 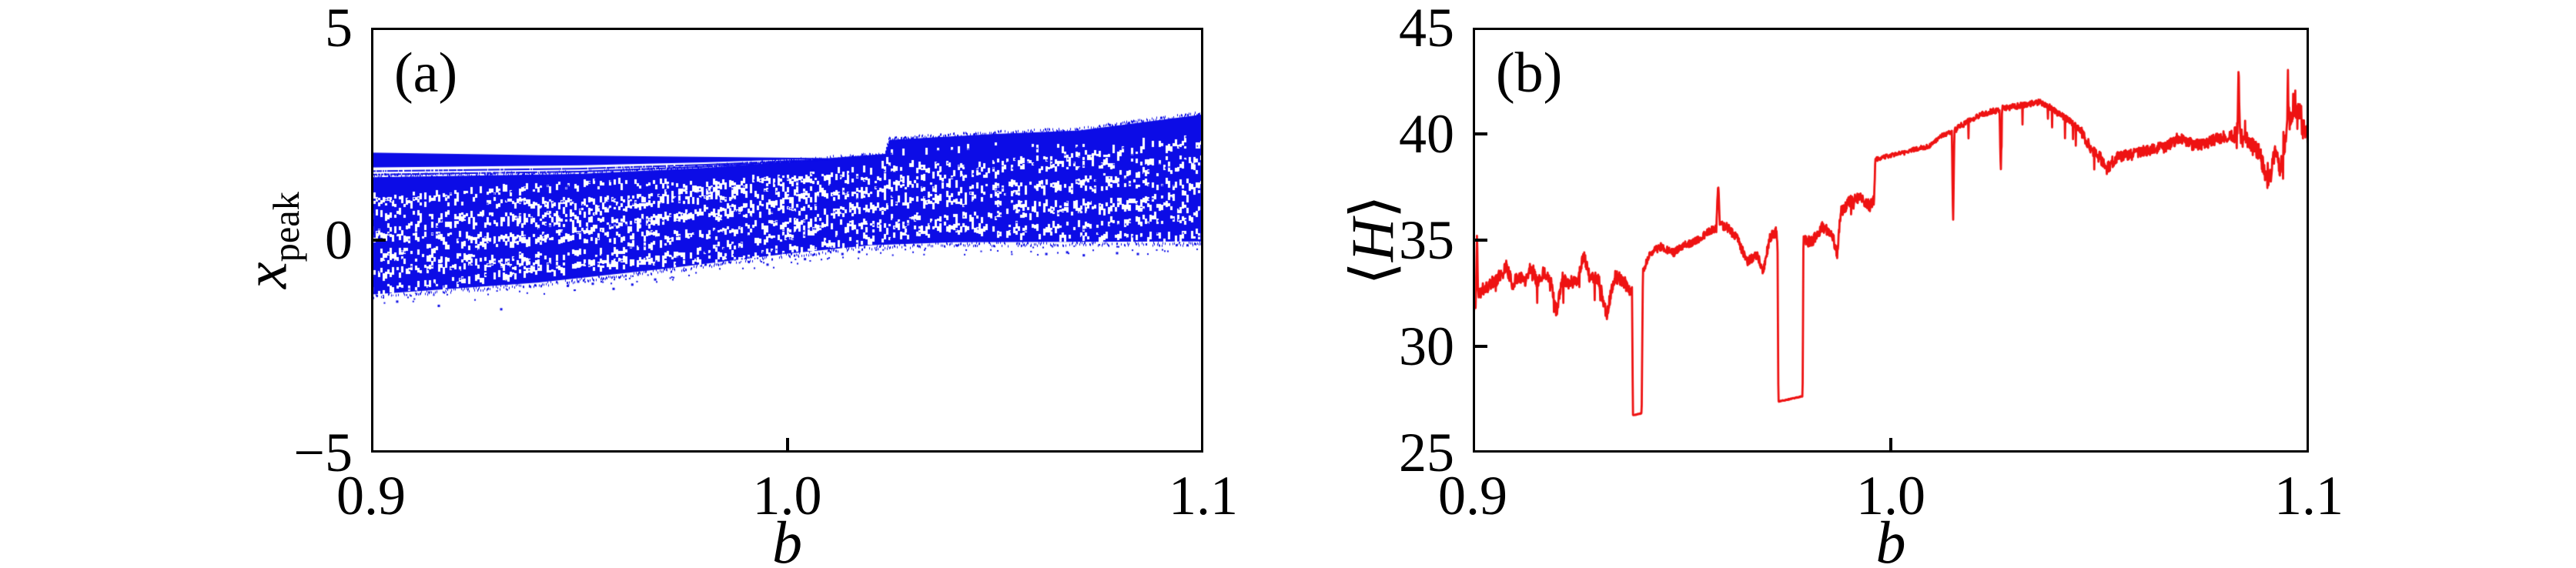 I want to click on ylabel-b-var: H, so click(x=1373, y=240).